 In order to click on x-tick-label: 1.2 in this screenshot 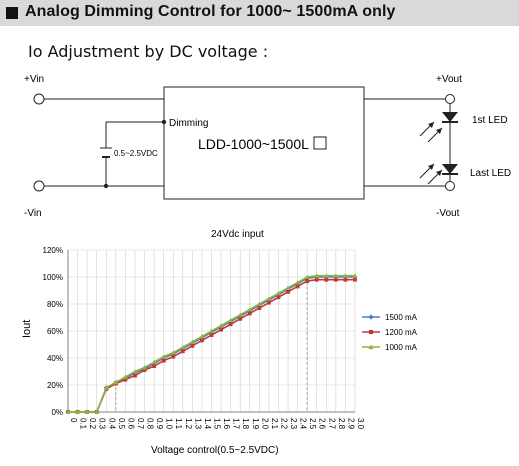, I will do `click(188, 424)`.